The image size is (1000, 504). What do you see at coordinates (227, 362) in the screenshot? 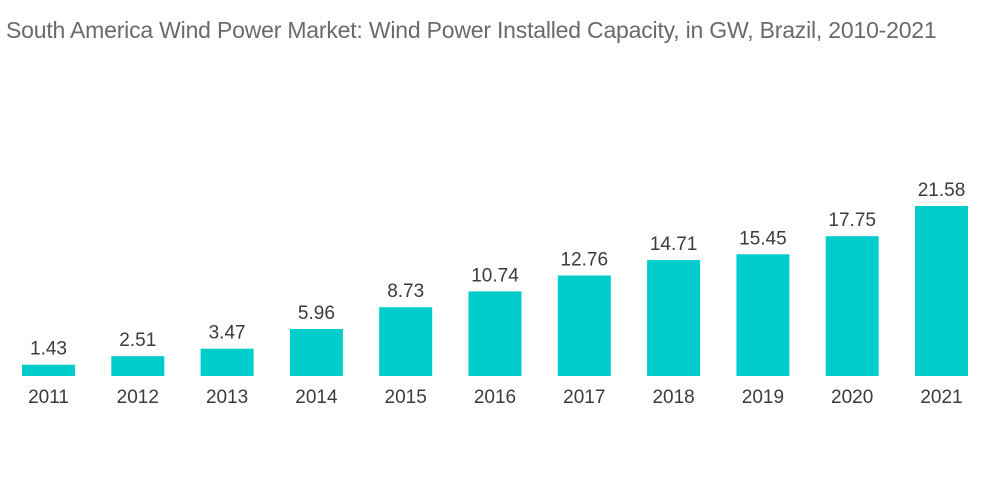
I see `bar-2013` at bounding box center [227, 362].